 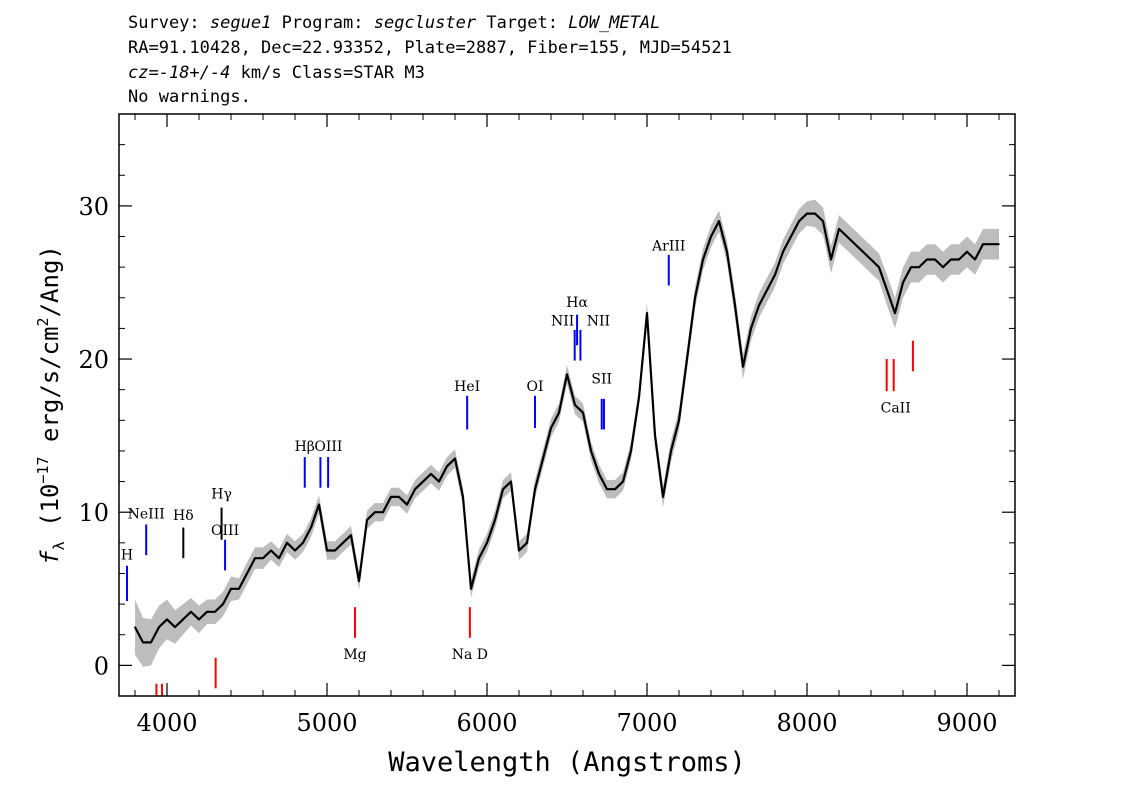 I want to click on spectral-line-label: HeI, so click(x=467, y=387).